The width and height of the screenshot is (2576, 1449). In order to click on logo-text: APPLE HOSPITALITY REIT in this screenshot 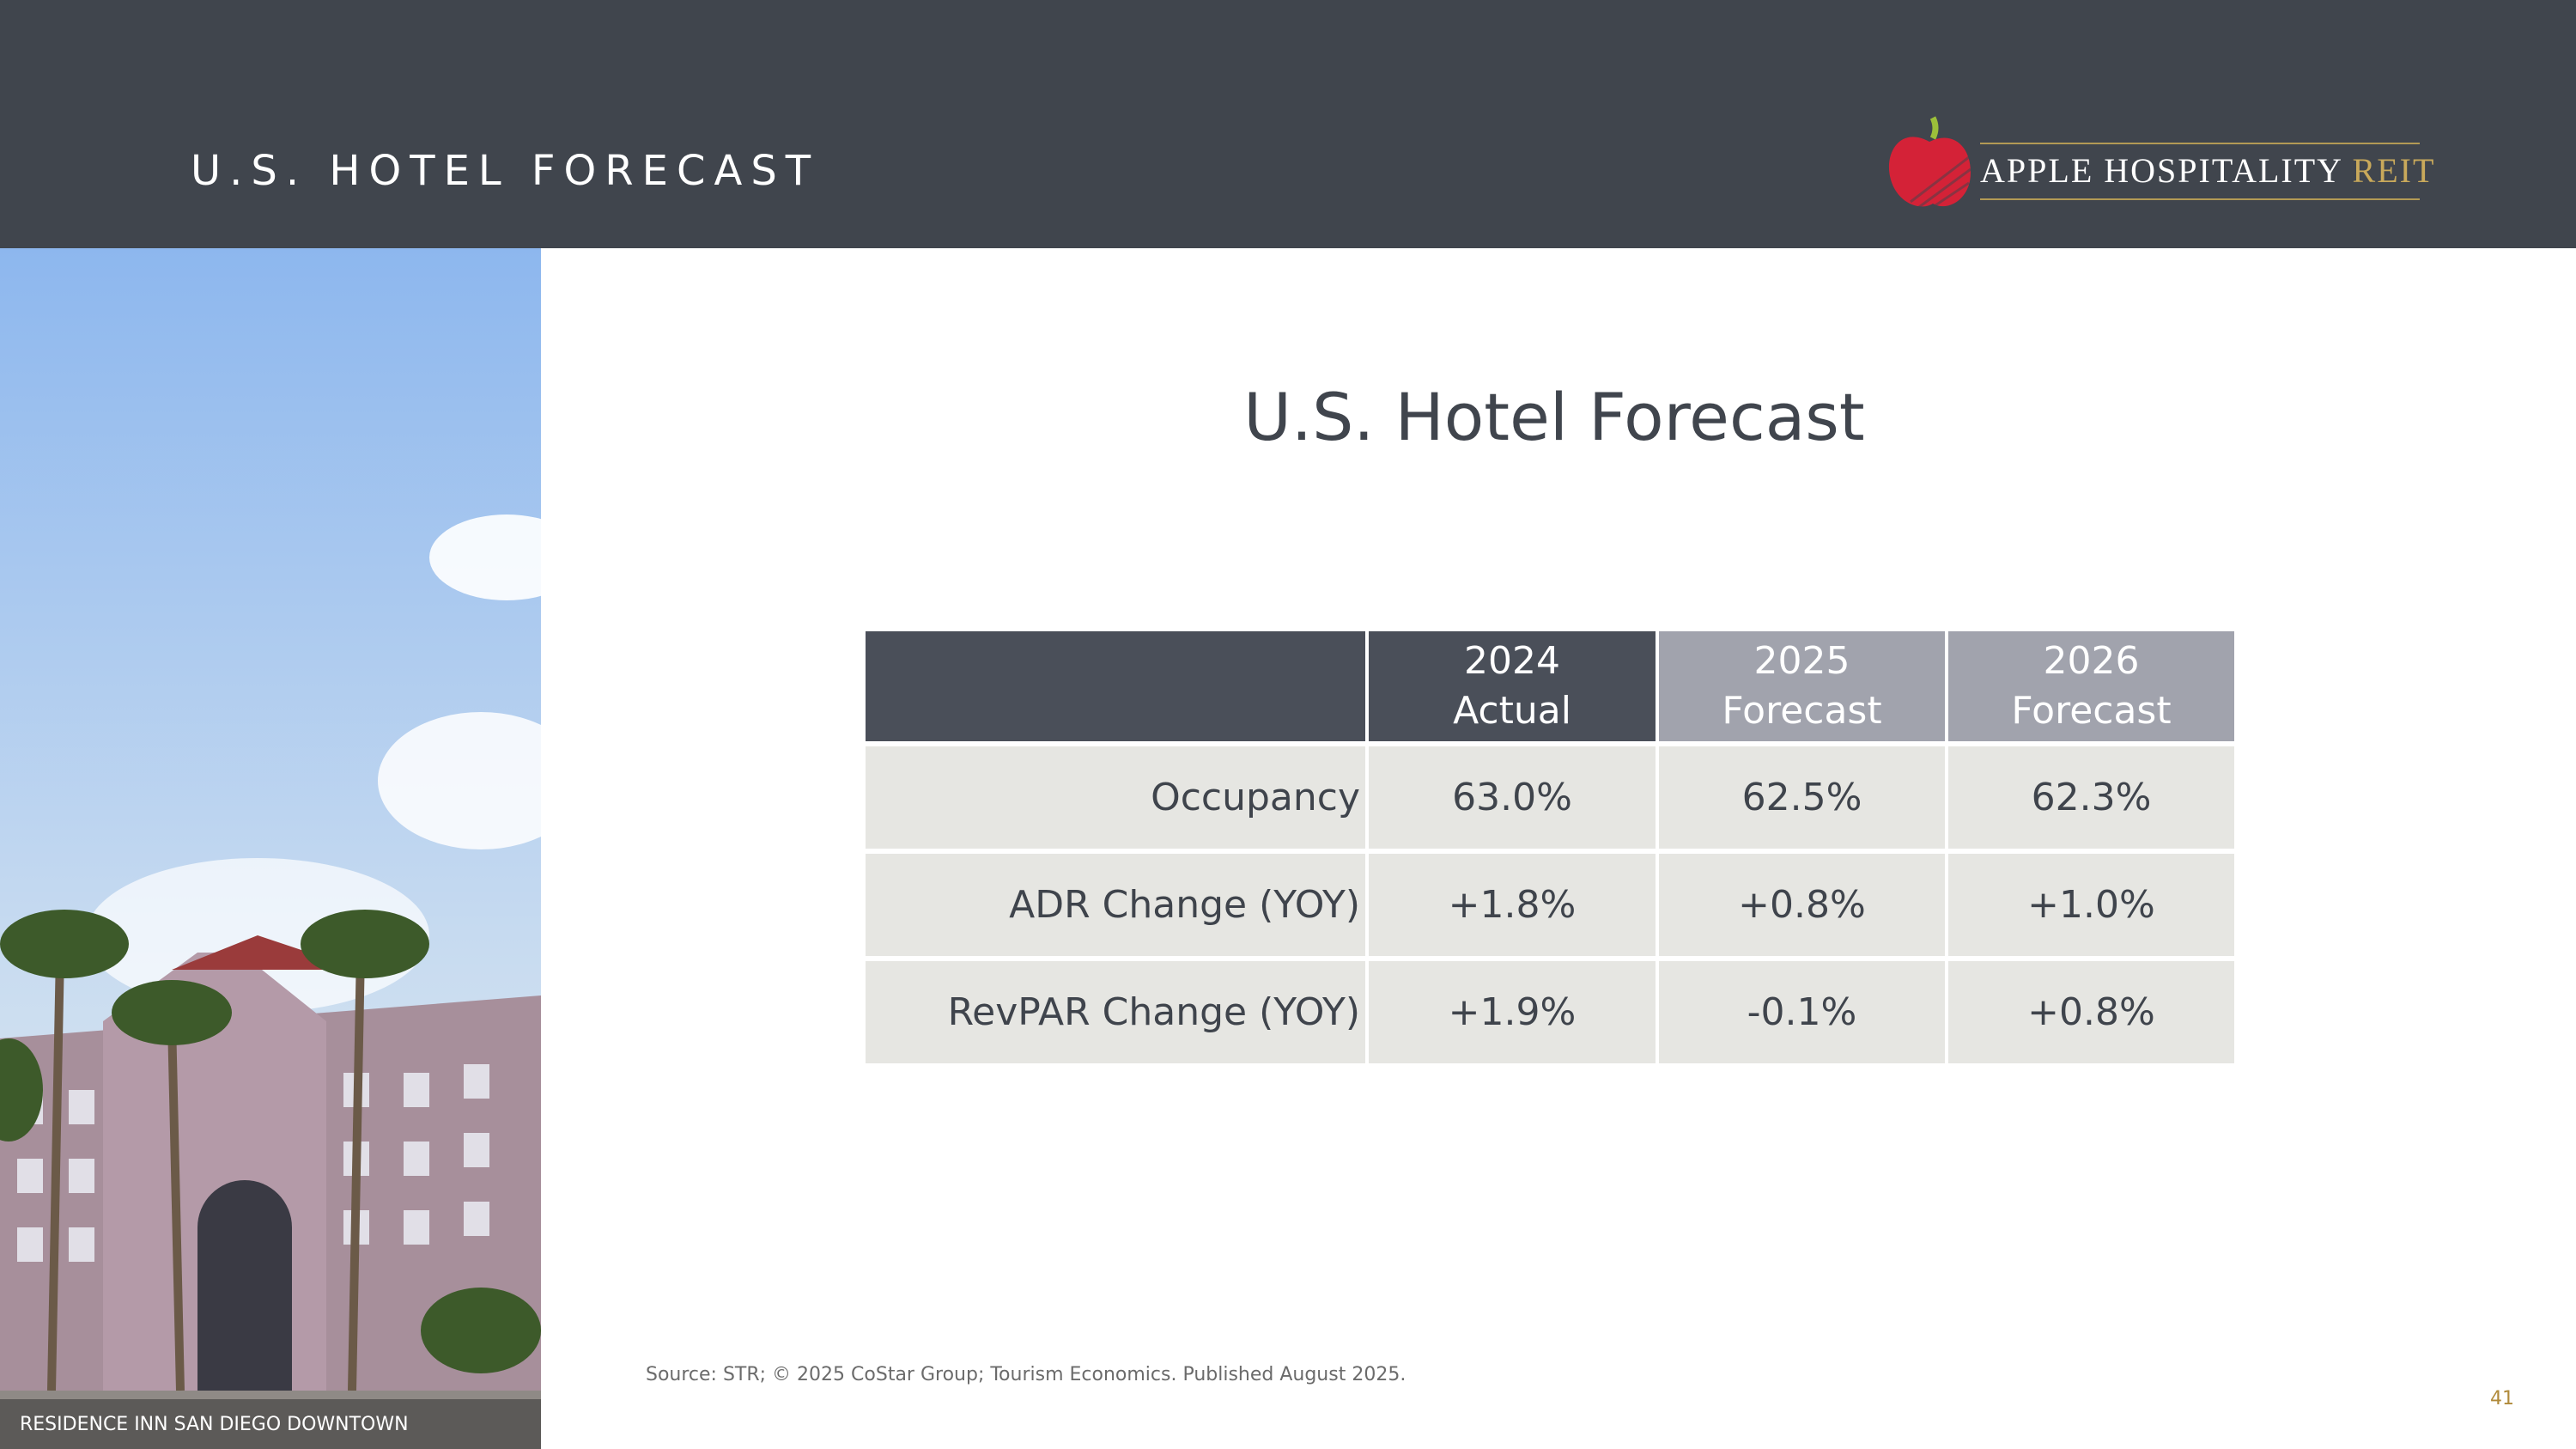, I will do `click(2207, 170)`.